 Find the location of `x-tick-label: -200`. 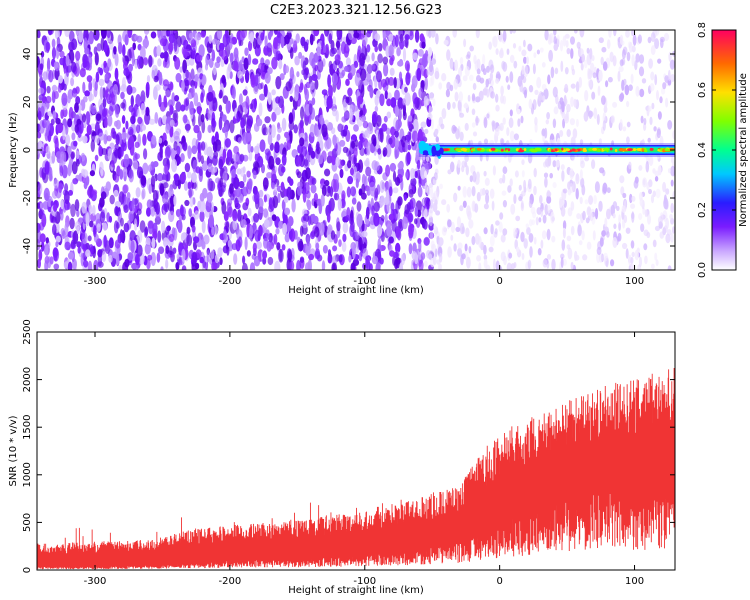

x-tick-label: -200 is located at coordinates (230, 581).